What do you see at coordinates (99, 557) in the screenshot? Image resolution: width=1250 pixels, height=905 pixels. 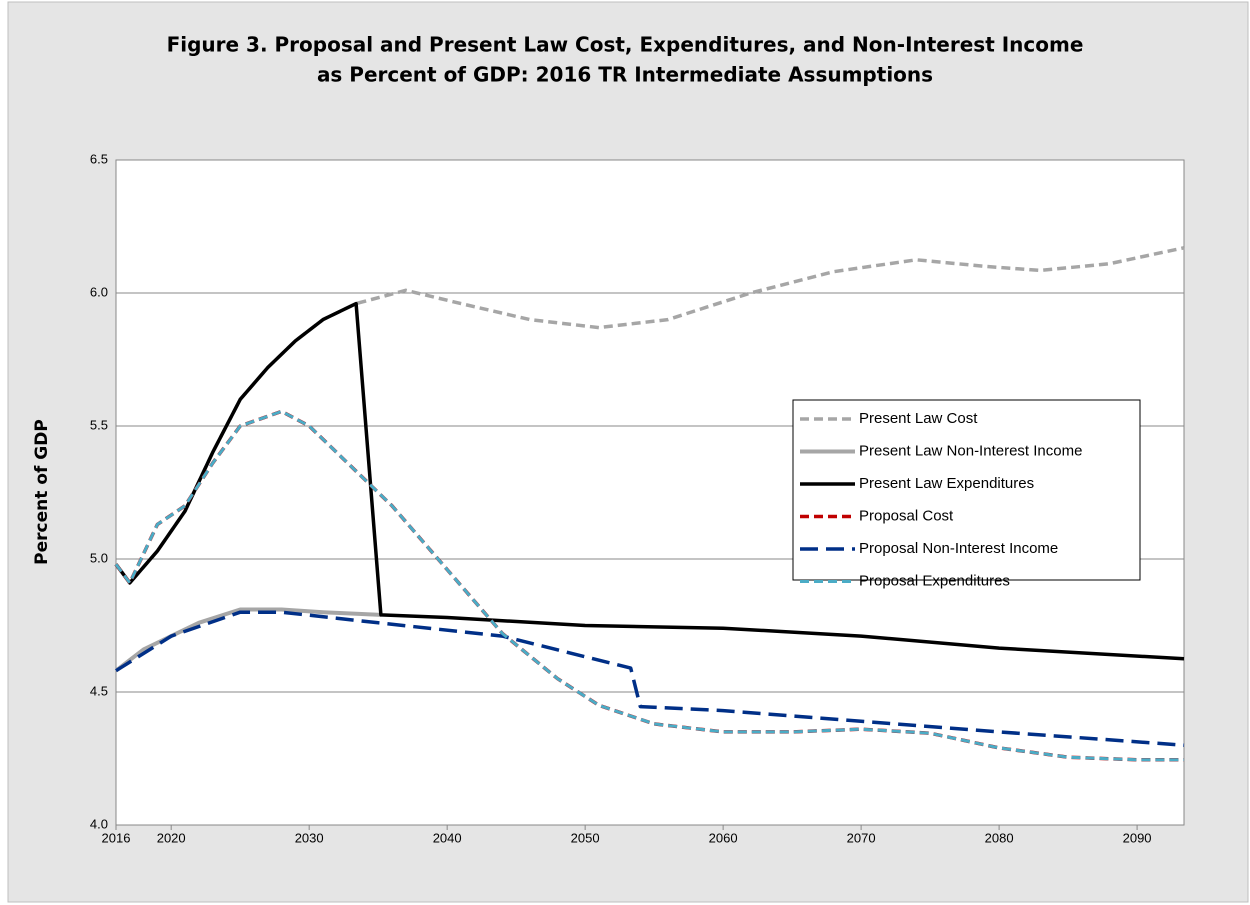 I see `y-tick-label: 5.0` at bounding box center [99, 557].